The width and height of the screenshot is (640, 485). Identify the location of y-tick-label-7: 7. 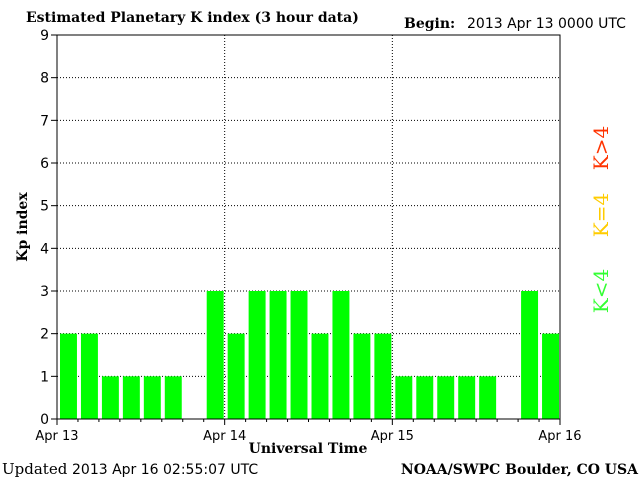
(44, 121).